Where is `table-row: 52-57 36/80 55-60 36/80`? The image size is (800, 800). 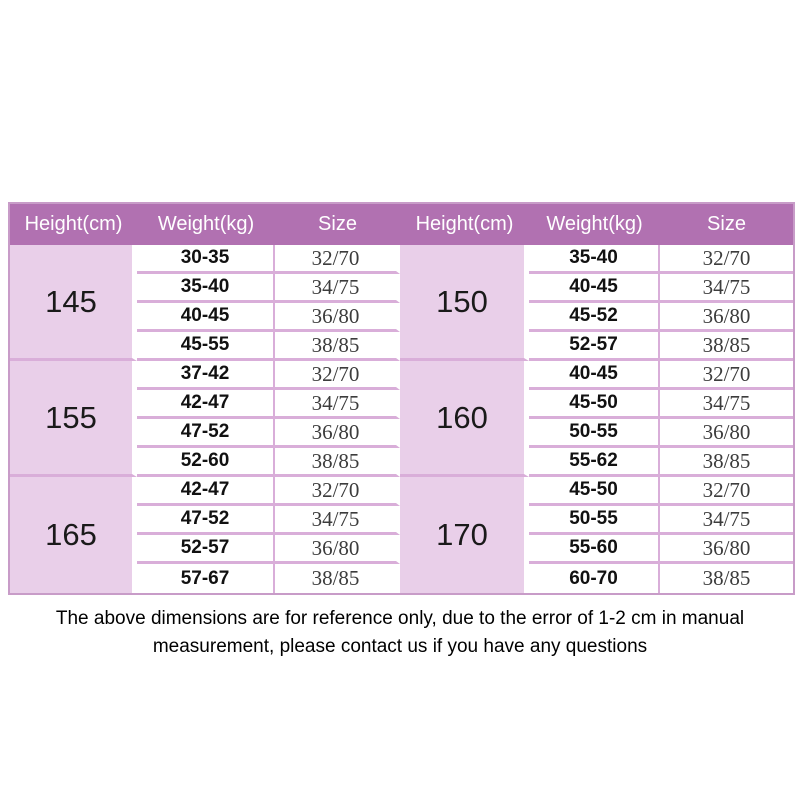 table-row: 52-57 36/80 55-60 36/80 is located at coordinates (401, 549).